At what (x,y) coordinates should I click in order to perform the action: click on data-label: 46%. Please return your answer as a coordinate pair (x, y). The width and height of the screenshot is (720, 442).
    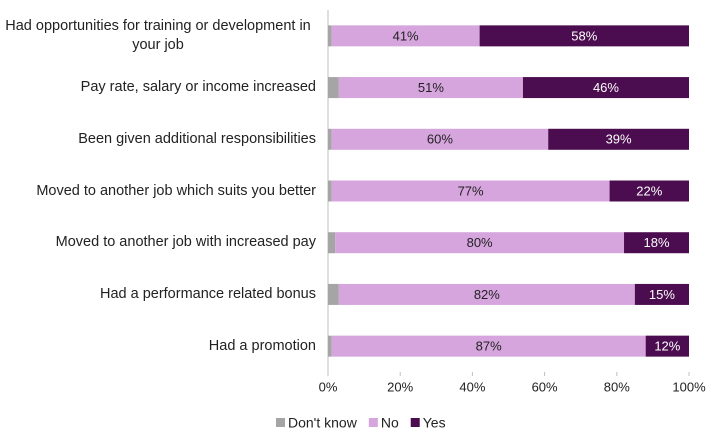
    Looking at the image, I should click on (606, 87).